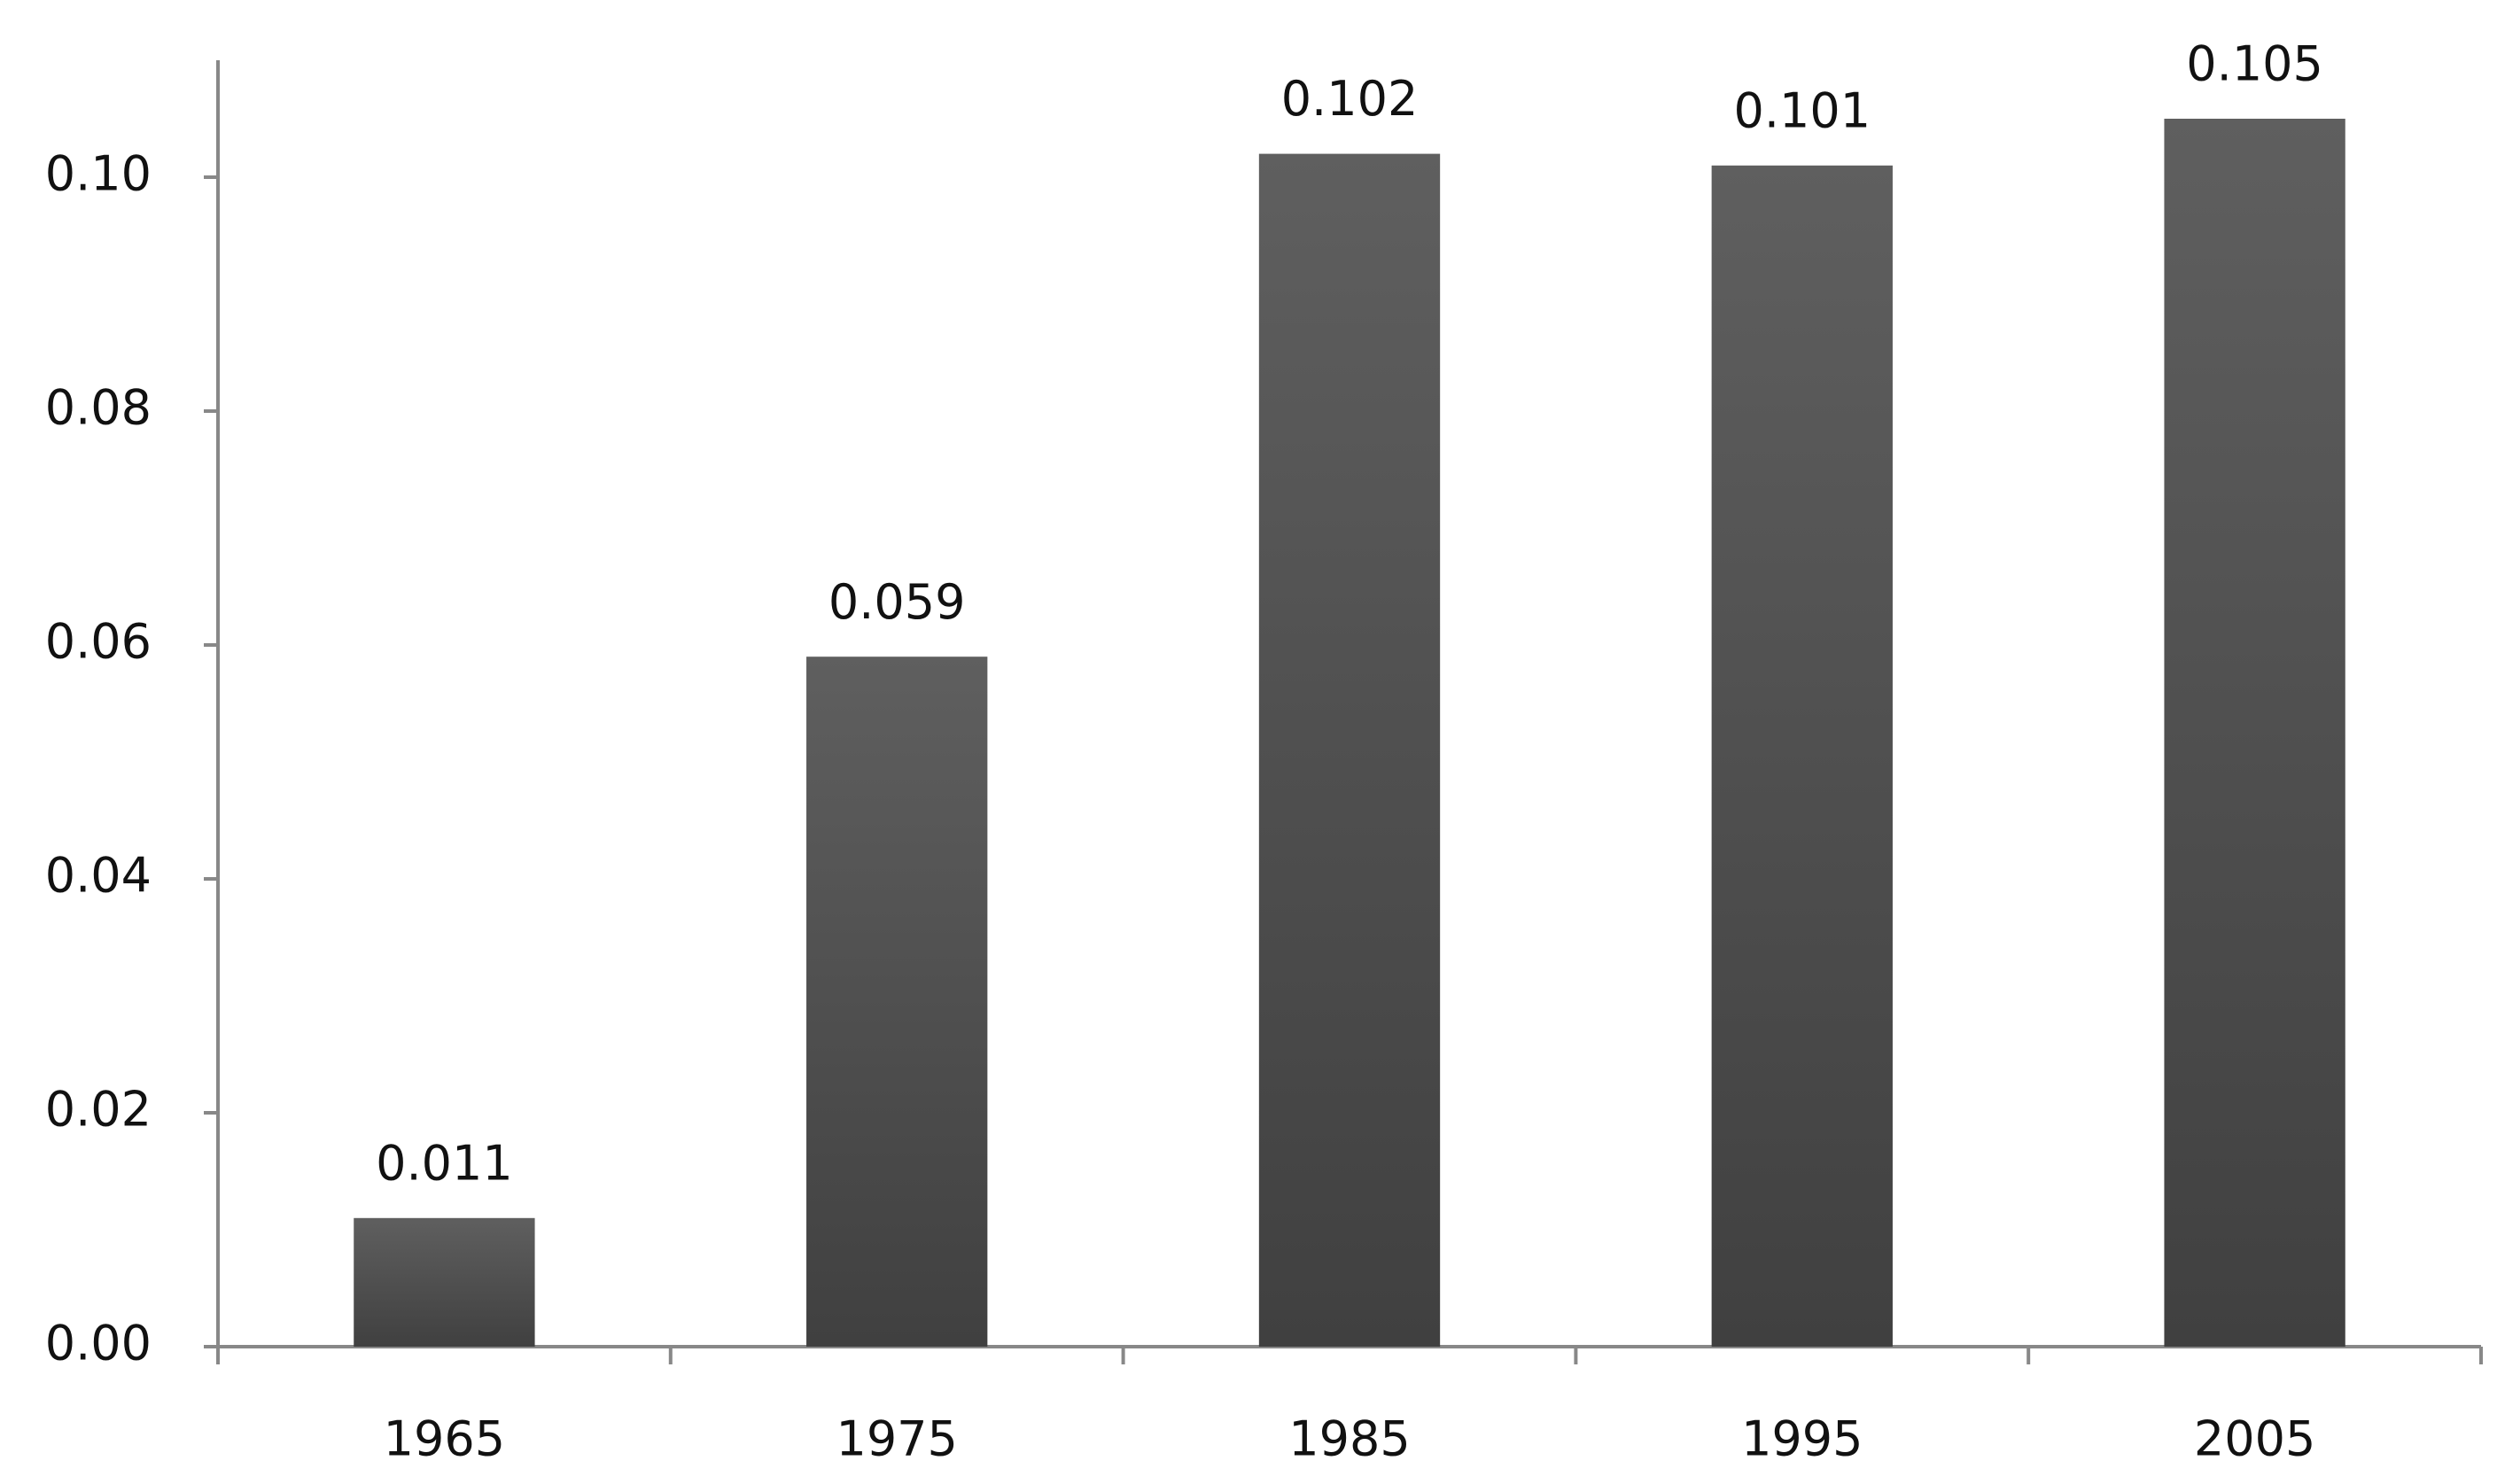 Image resolution: width=2497 pixels, height=1484 pixels. Describe the element at coordinates (98, 174) in the screenshot. I see `y-tick-label: 0.10` at that location.